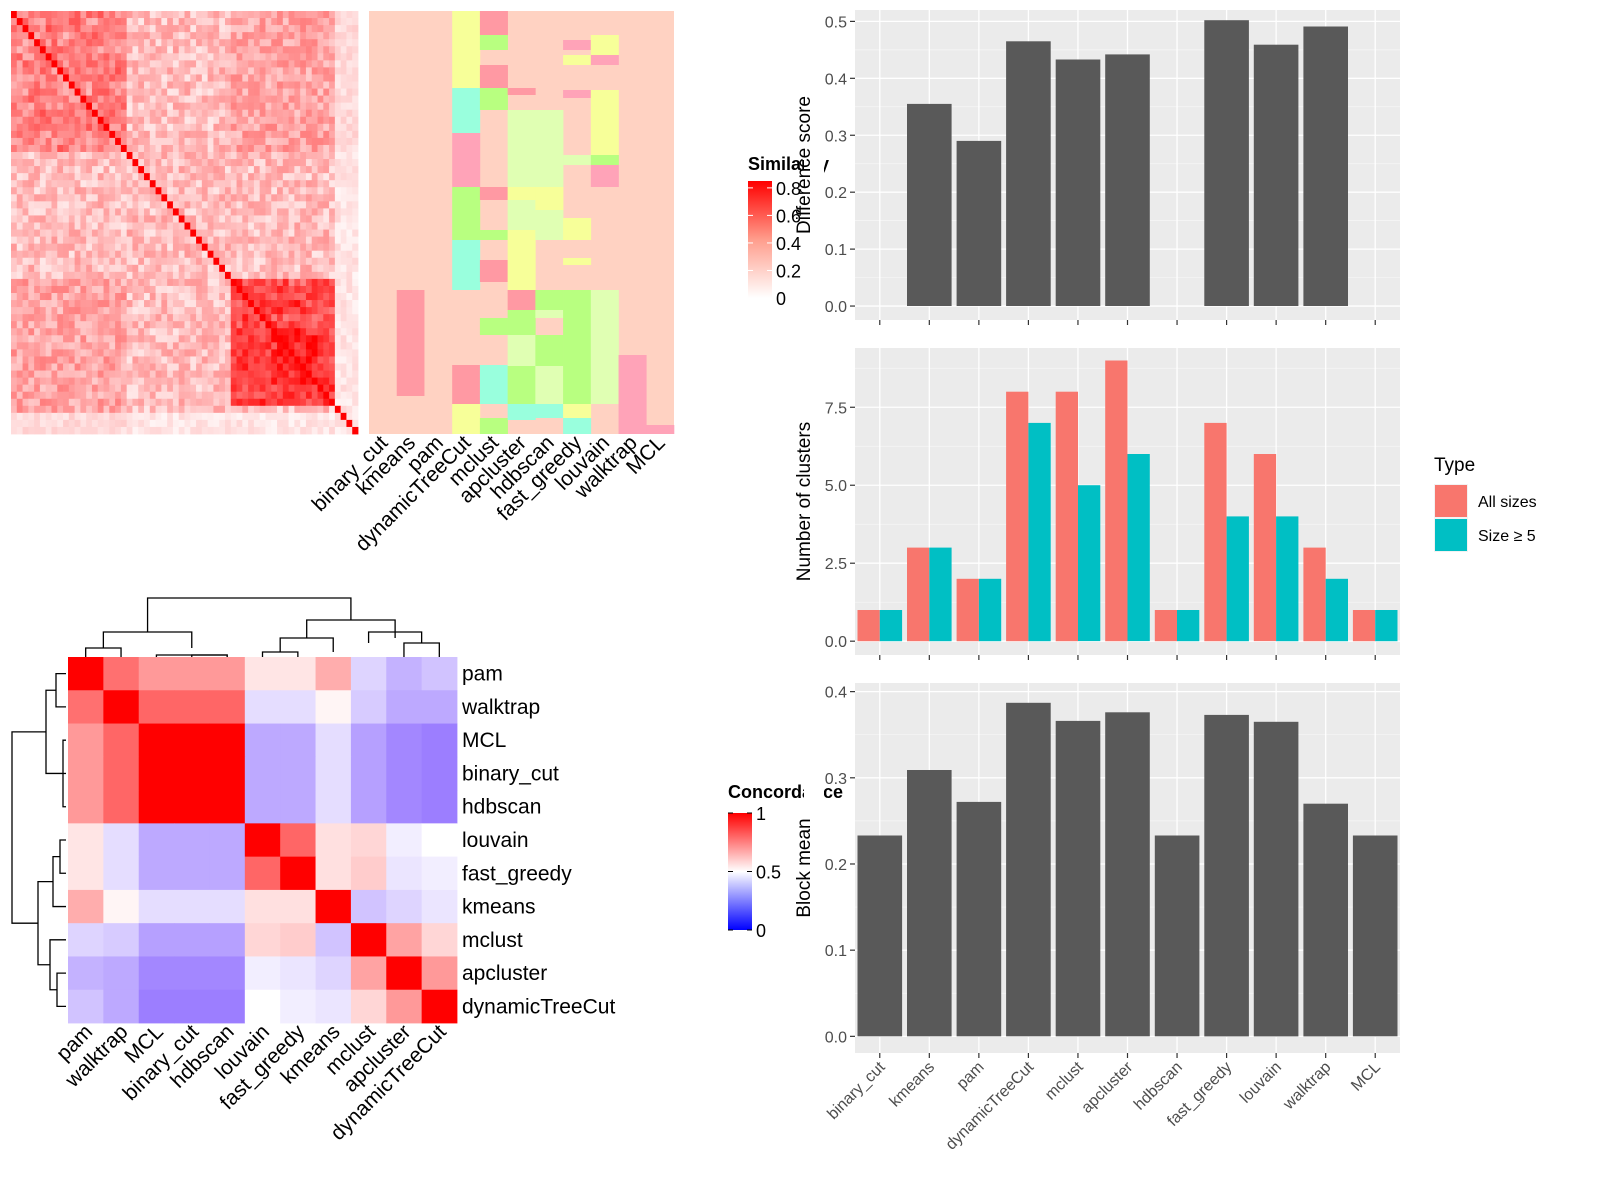 This screenshot has width=1600, height=1200. Describe the element at coordinates (913, 1085) in the screenshot. I see `x-tick-label: kmeans` at that location.